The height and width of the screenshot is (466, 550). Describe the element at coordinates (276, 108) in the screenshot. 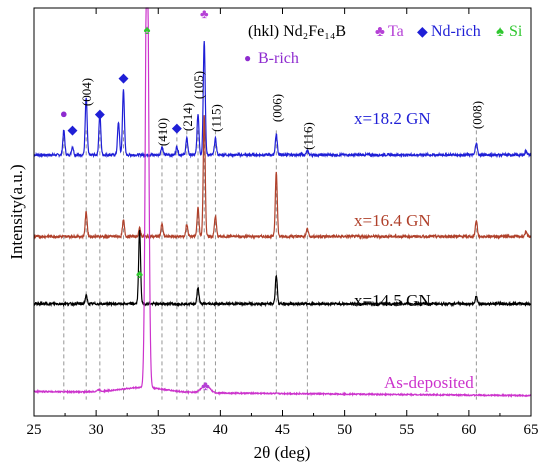

I see `peak-label: (006)` at that location.